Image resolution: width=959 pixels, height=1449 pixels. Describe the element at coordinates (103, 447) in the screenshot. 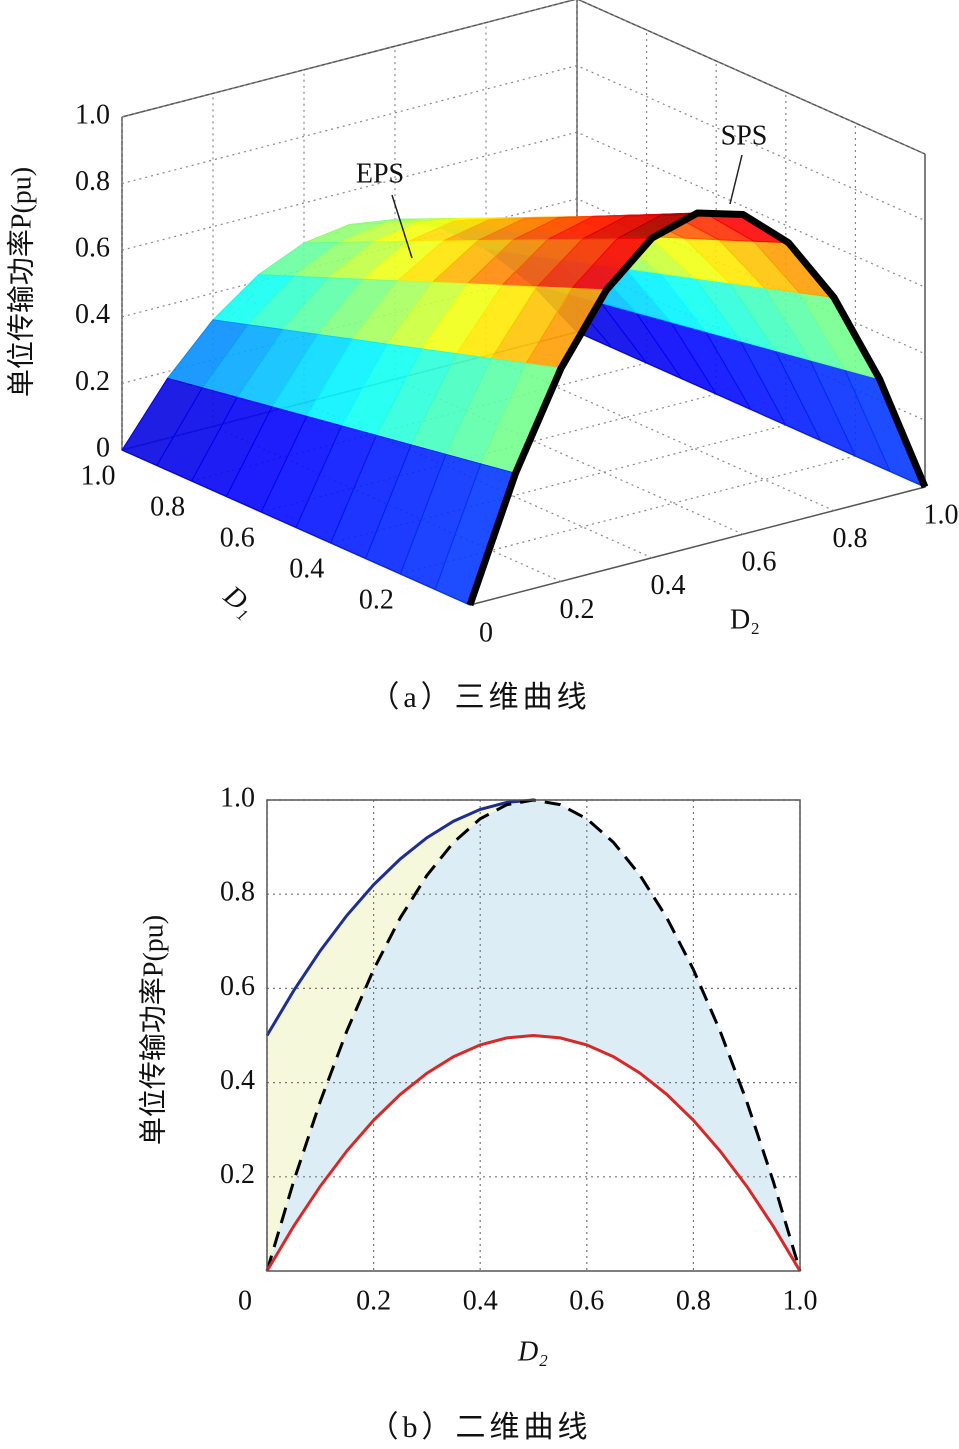

I see `z-tick-label: 0` at that location.